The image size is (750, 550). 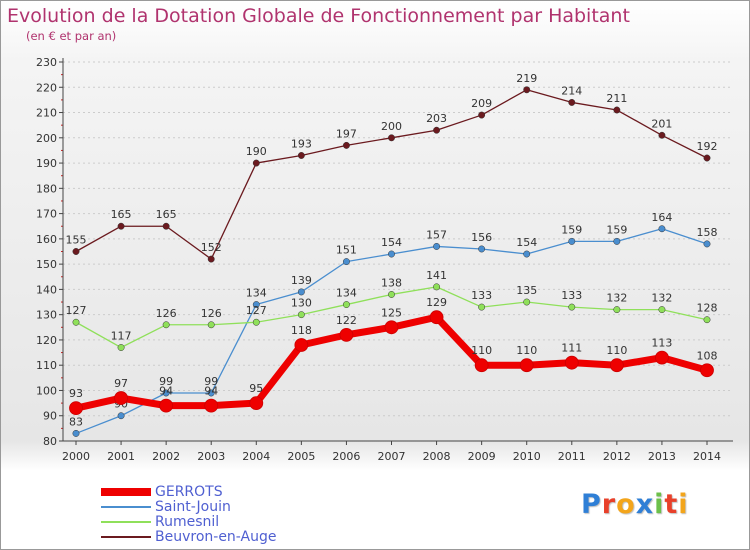 I want to click on data-label-saint-jouin: 99, so click(x=166, y=381).